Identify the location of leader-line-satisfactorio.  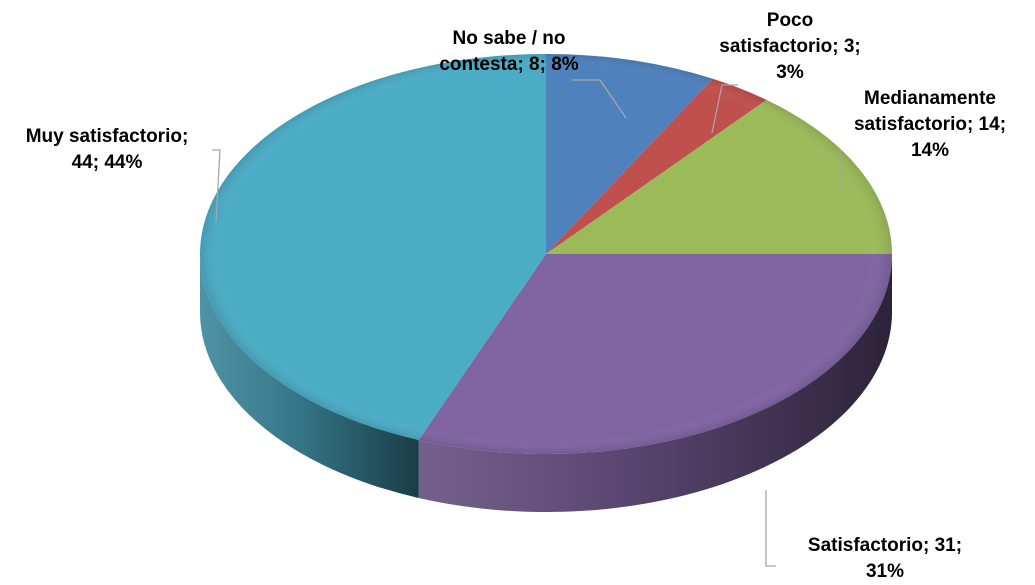
(770, 528).